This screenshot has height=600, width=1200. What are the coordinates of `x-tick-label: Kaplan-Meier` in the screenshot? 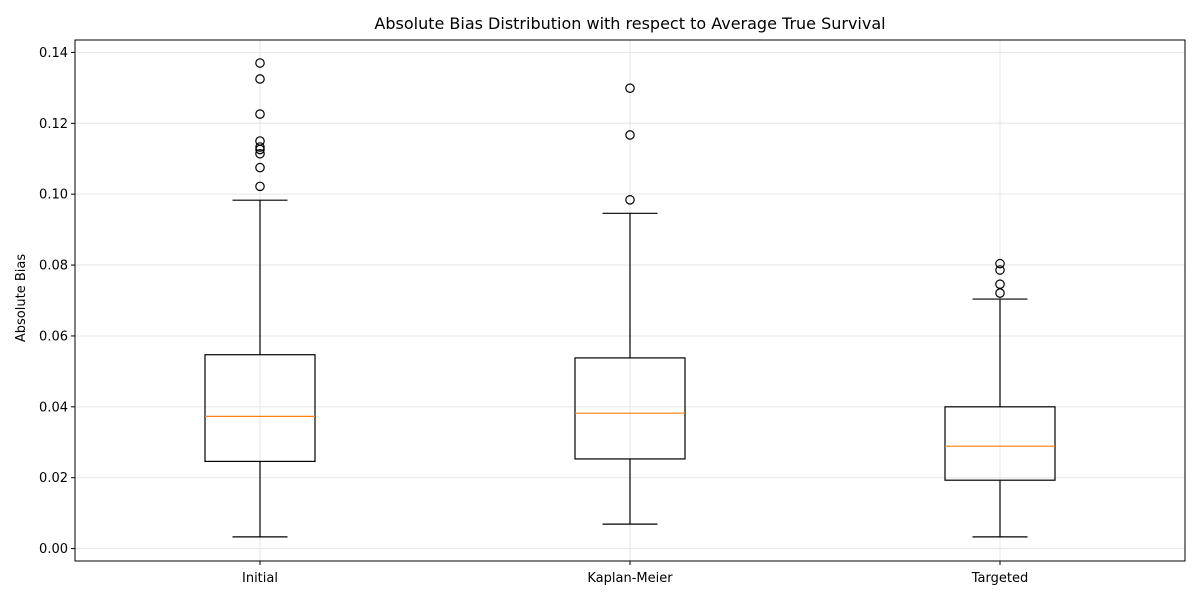 It's located at (630, 578).